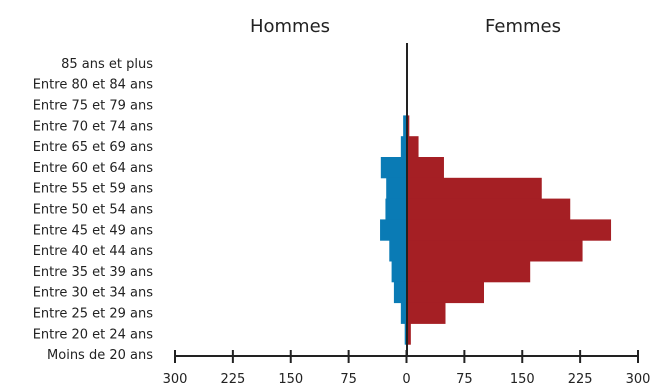  What do you see at coordinates (93, 251) in the screenshot?
I see `category-label: Entre 40 et 44 ans` at bounding box center [93, 251].